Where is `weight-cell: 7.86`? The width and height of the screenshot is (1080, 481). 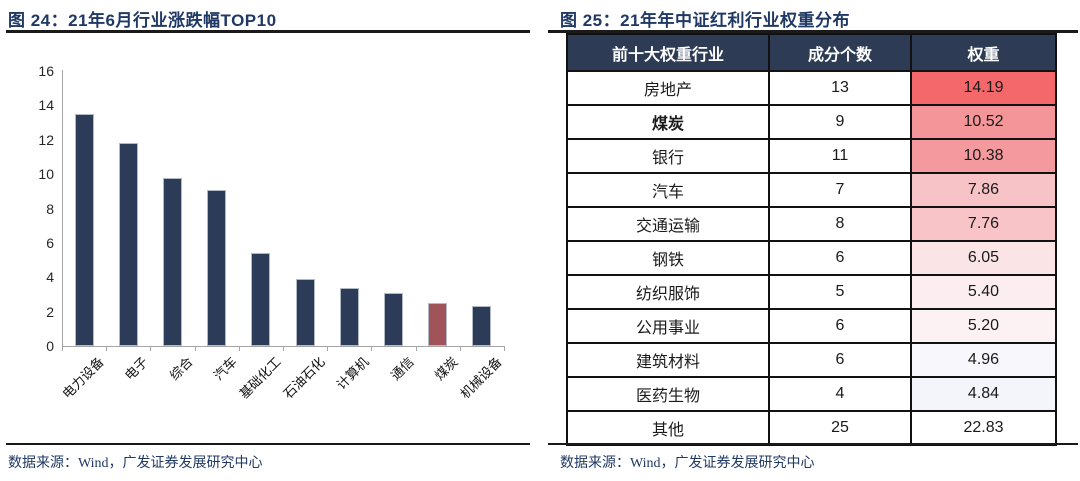 weight-cell: 7.86 is located at coordinates (983, 190).